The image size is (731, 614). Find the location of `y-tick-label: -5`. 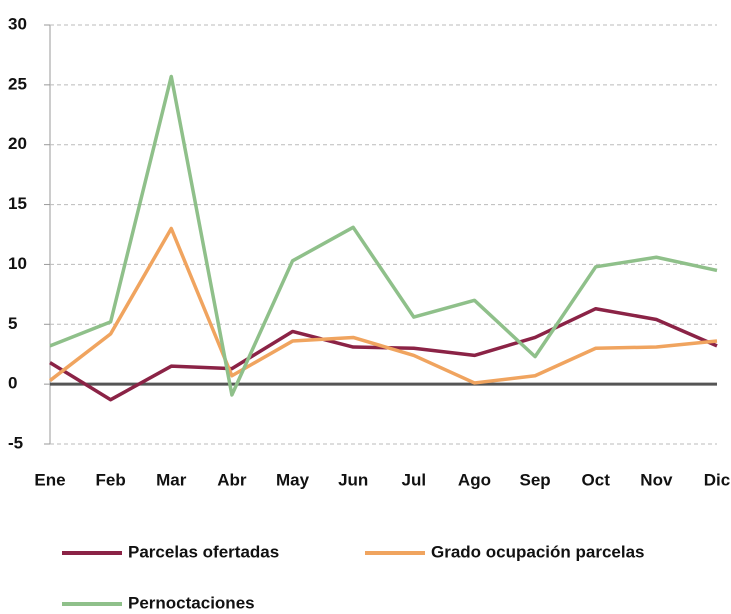

y-tick-label: -5 is located at coordinates (15, 442).